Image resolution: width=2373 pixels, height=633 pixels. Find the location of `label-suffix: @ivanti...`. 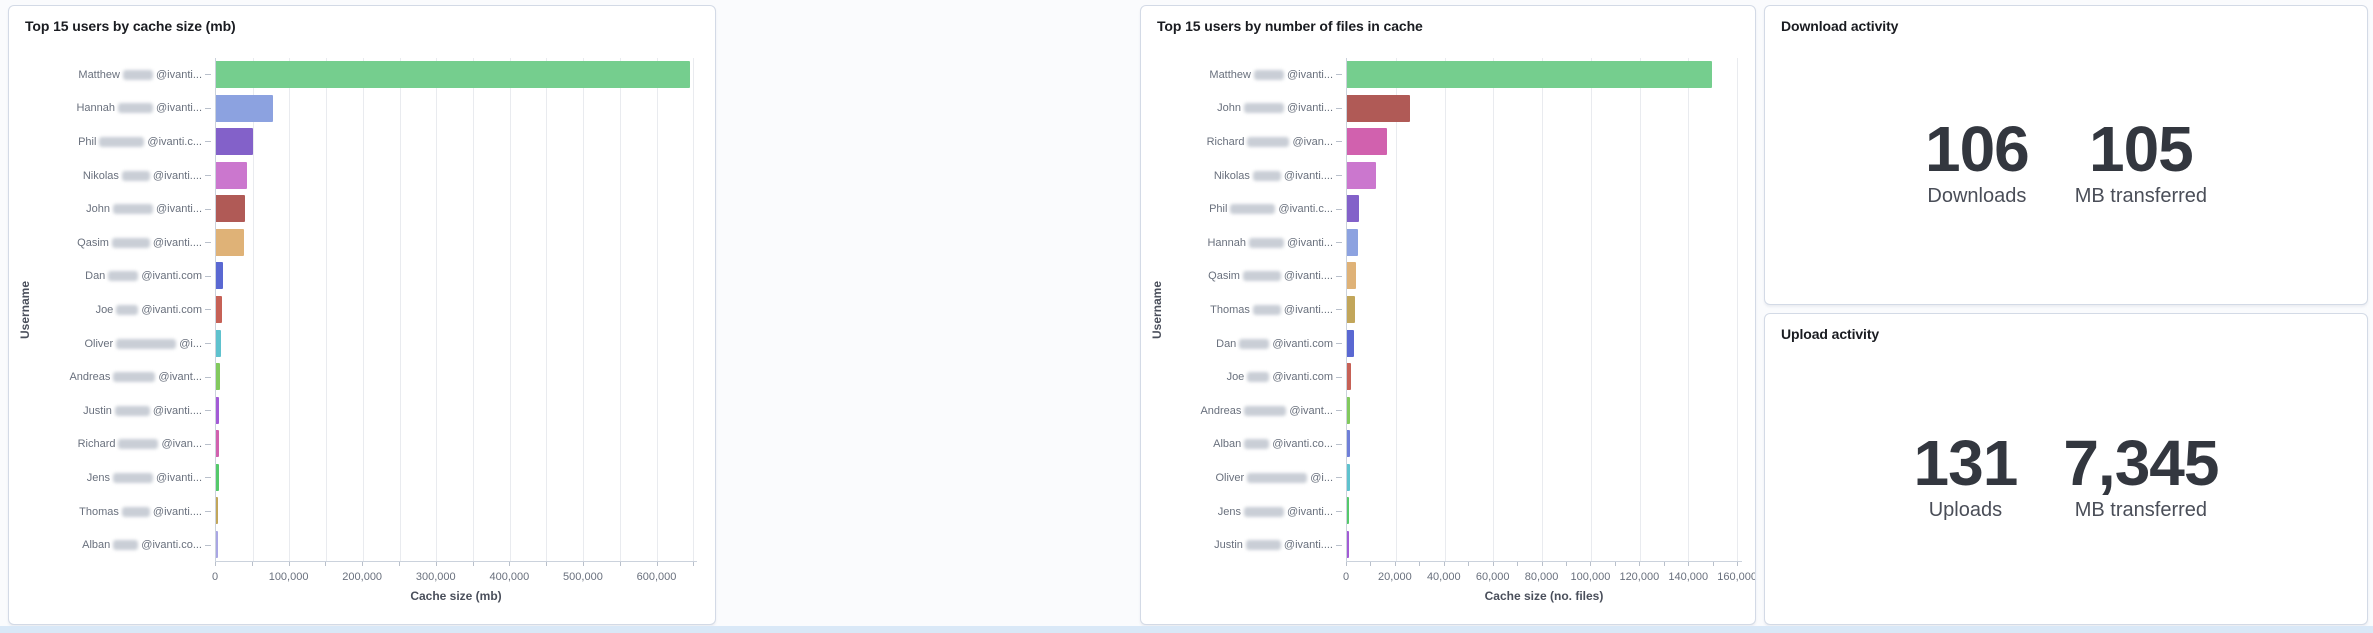

label-suffix: @ivanti... is located at coordinates (1309, 108).